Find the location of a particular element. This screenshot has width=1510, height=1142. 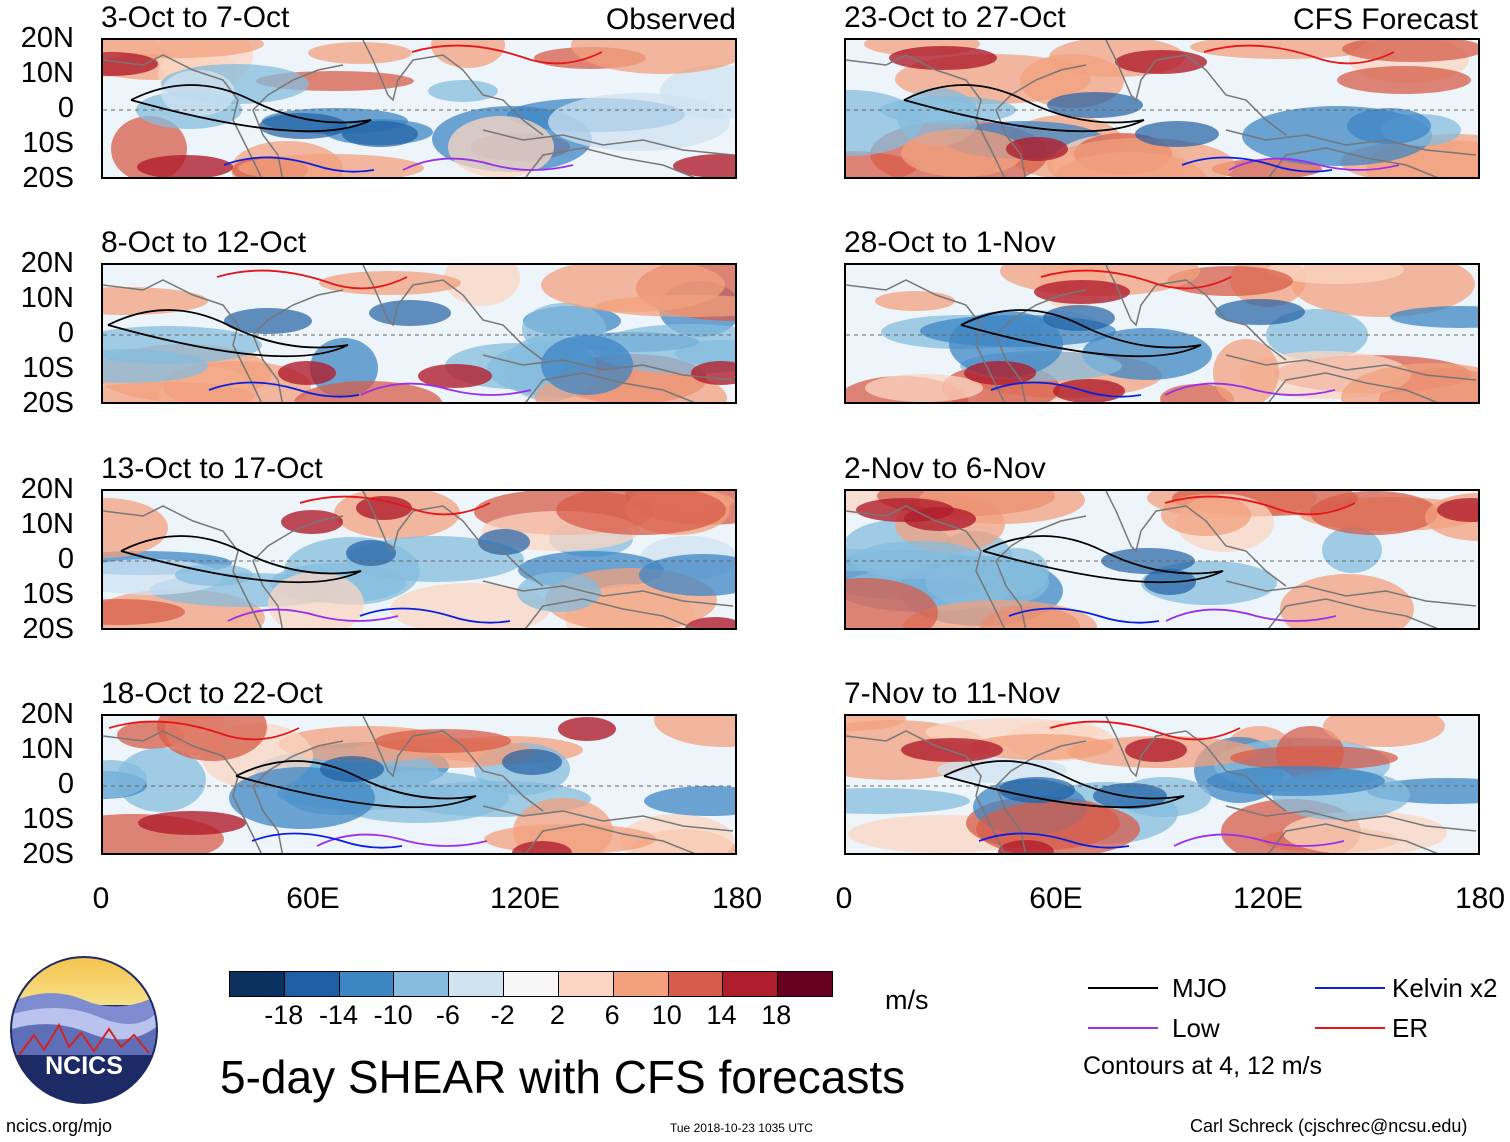

panel-title: 28-Oct to 1-Nov is located at coordinates (950, 242).